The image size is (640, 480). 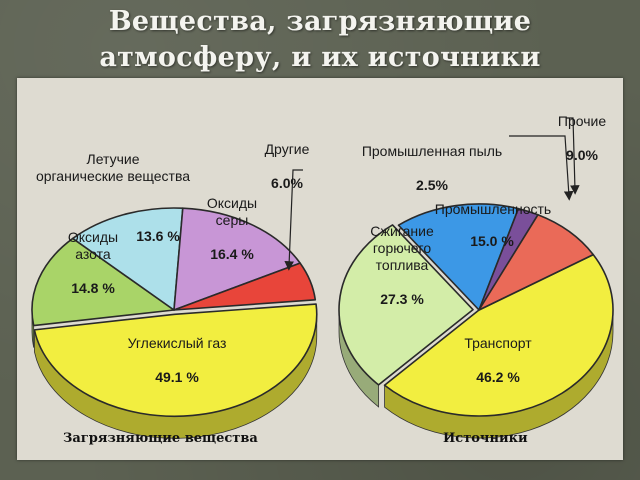 I want to click on label-other-value: 6.0%, so click(x=287, y=183).